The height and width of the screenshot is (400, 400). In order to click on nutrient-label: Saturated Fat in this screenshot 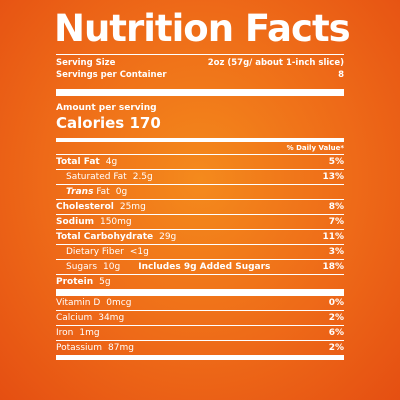, I will do `click(96, 177)`.